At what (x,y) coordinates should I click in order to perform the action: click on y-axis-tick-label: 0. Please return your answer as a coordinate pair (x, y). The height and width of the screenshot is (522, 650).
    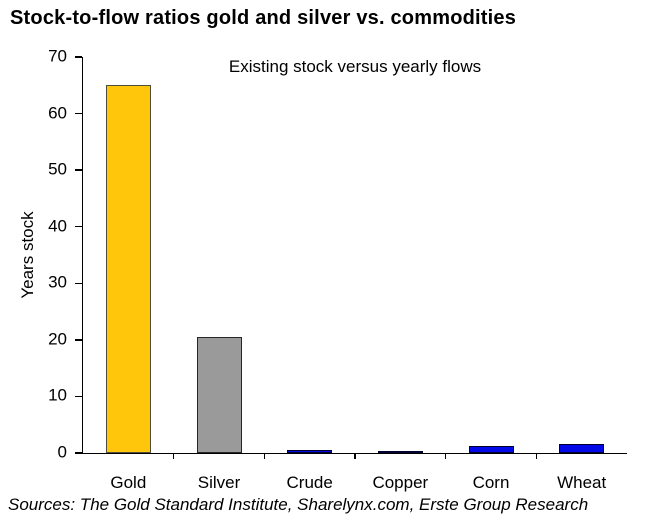
    Looking at the image, I should click on (62, 452).